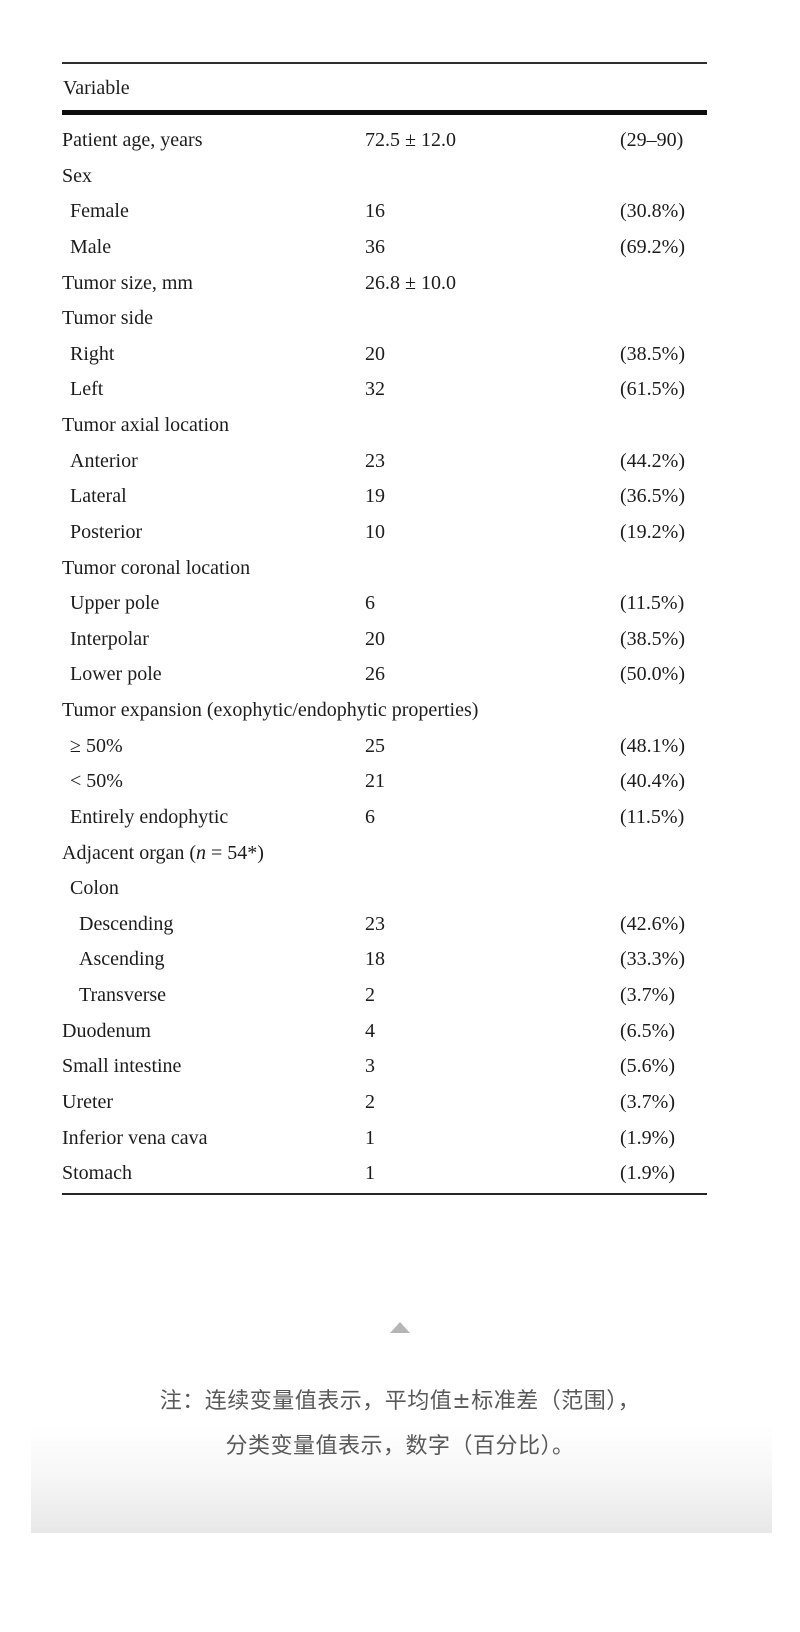 This screenshot has height=1632, width=800. What do you see at coordinates (96, 745) in the screenshot?
I see `row-label: ≥ 50%` at bounding box center [96, 745].